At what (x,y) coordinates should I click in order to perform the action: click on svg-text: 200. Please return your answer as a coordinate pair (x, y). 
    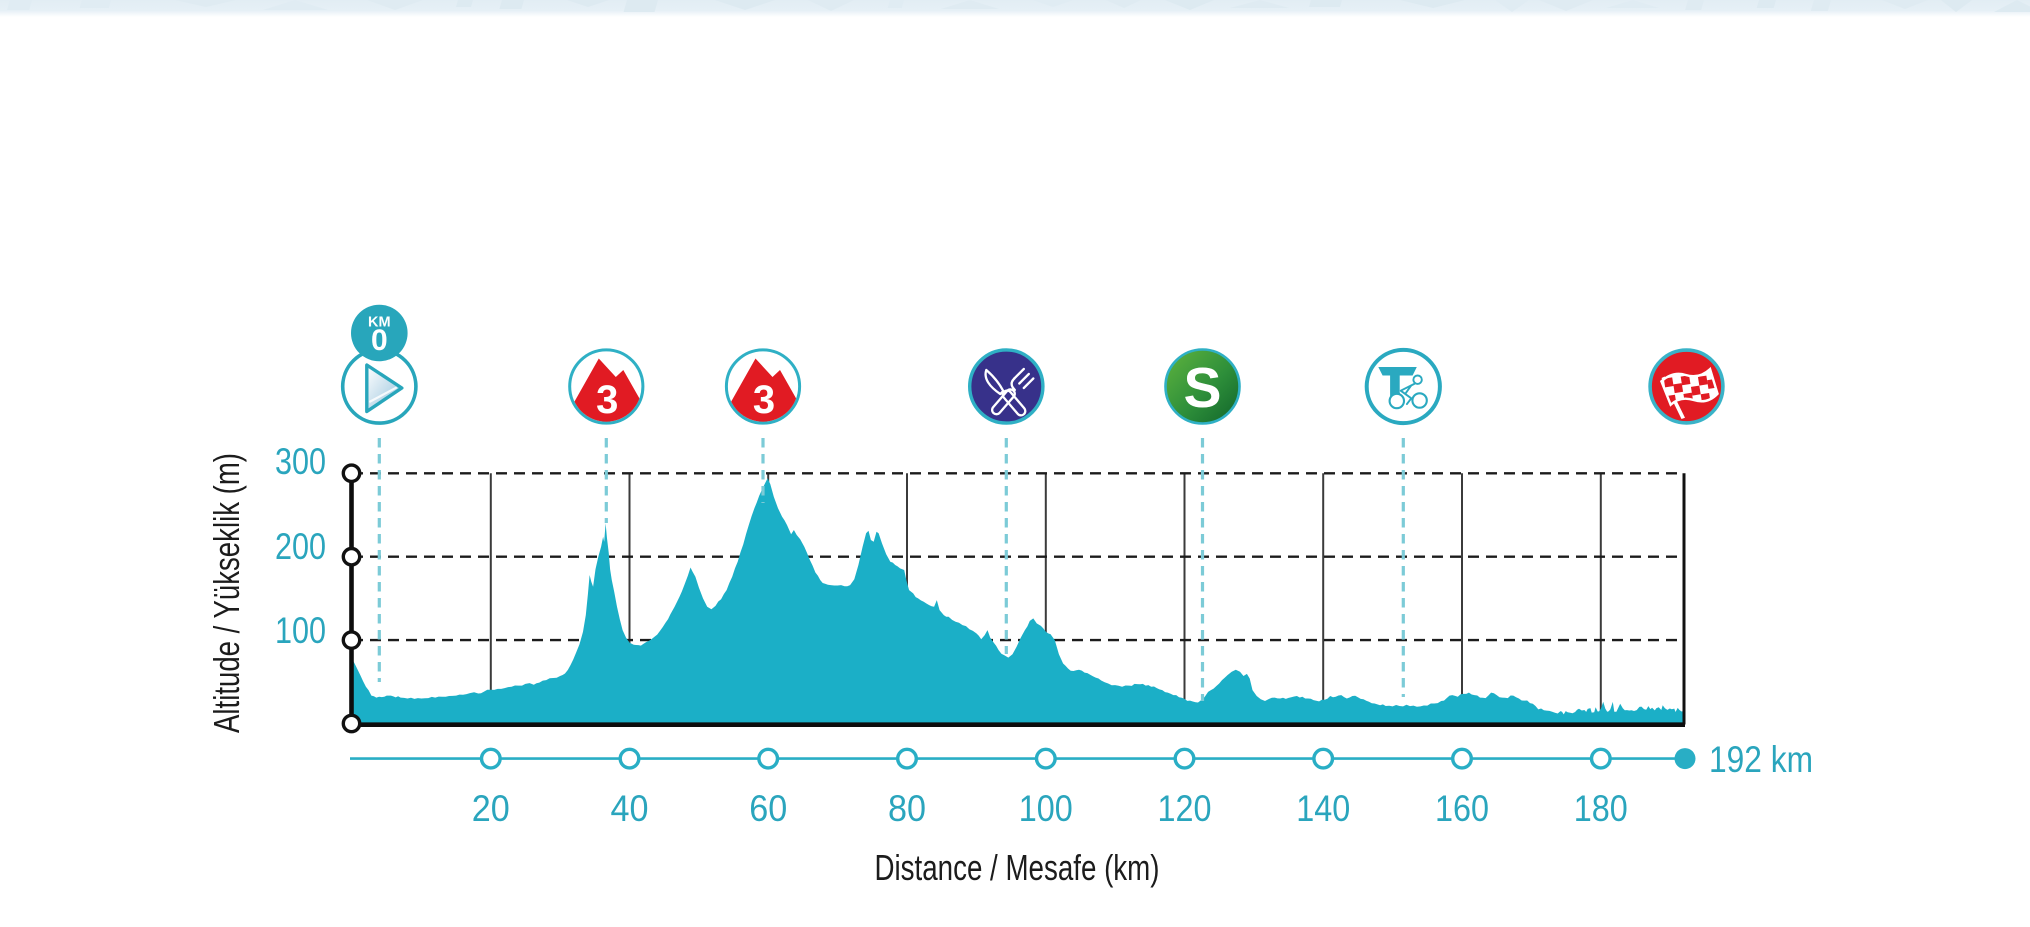
    Looking at the image, I should click on (300, 546).